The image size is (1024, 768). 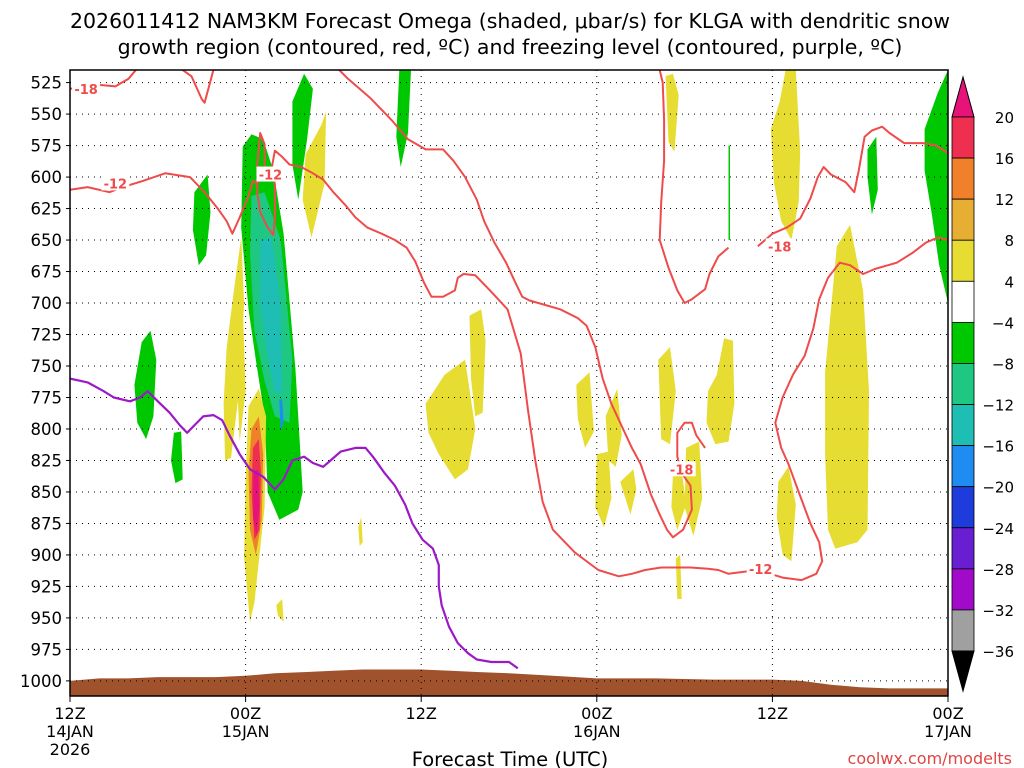 I want to click on y-tick-label: 575, so click(x=47, y=146).